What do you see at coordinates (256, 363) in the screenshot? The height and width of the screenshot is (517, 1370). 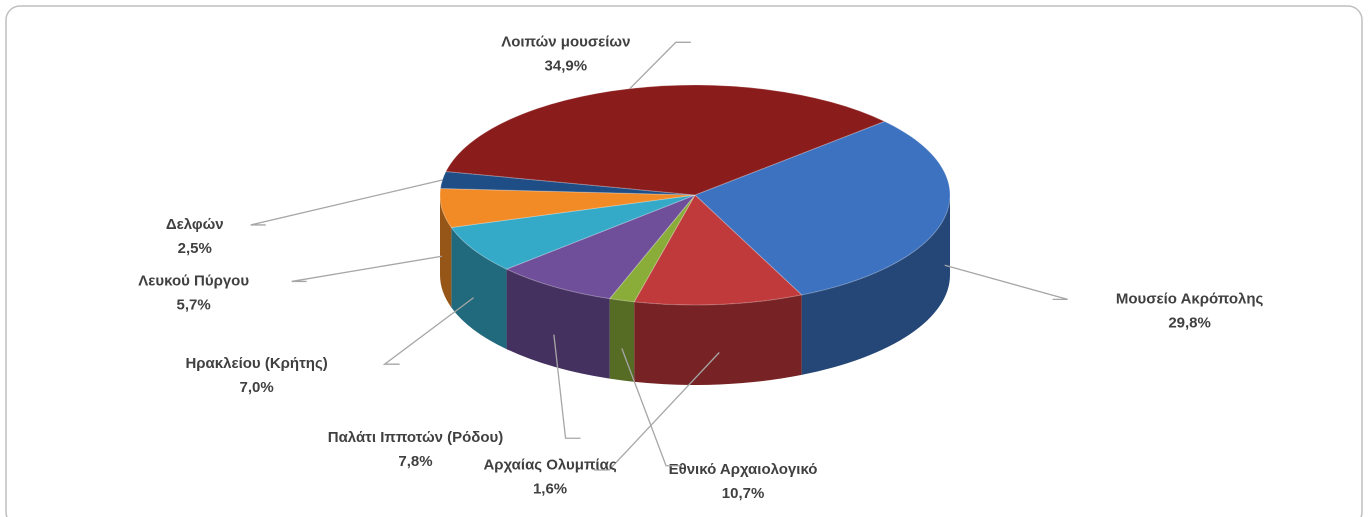 I see `slice-label: Ηρακλείου (Κρήτης)` at bounding box center [256, 363].